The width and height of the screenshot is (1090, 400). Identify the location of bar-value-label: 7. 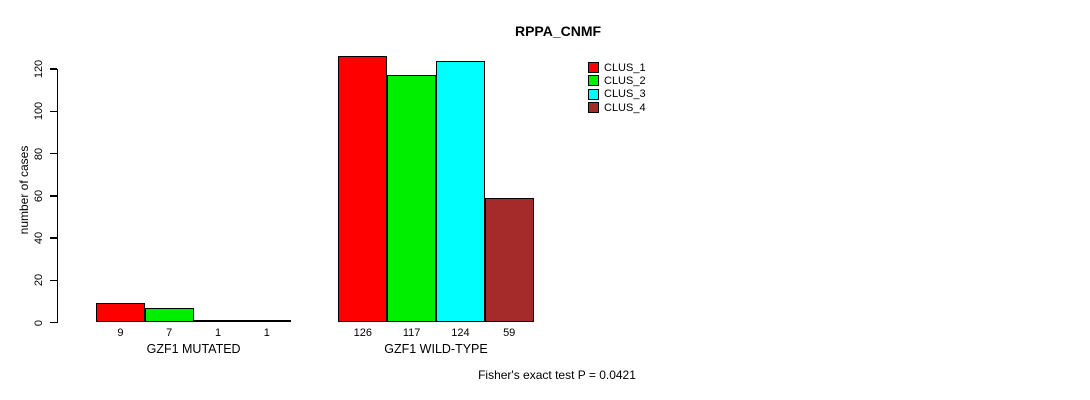
(169, 333).